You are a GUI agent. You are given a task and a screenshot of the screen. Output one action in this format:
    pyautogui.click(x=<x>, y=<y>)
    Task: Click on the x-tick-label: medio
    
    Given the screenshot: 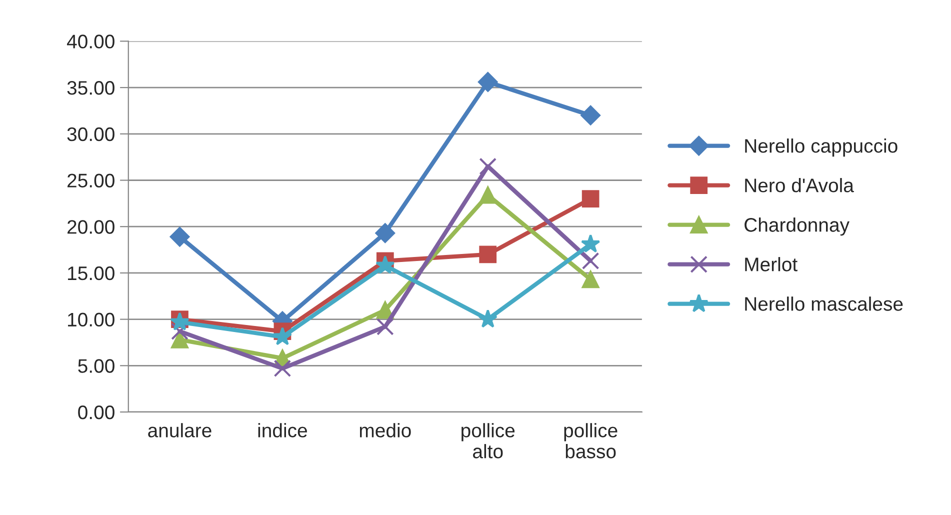 What is the action you would take?
    pyautogui.click(x=385, y=430)
    